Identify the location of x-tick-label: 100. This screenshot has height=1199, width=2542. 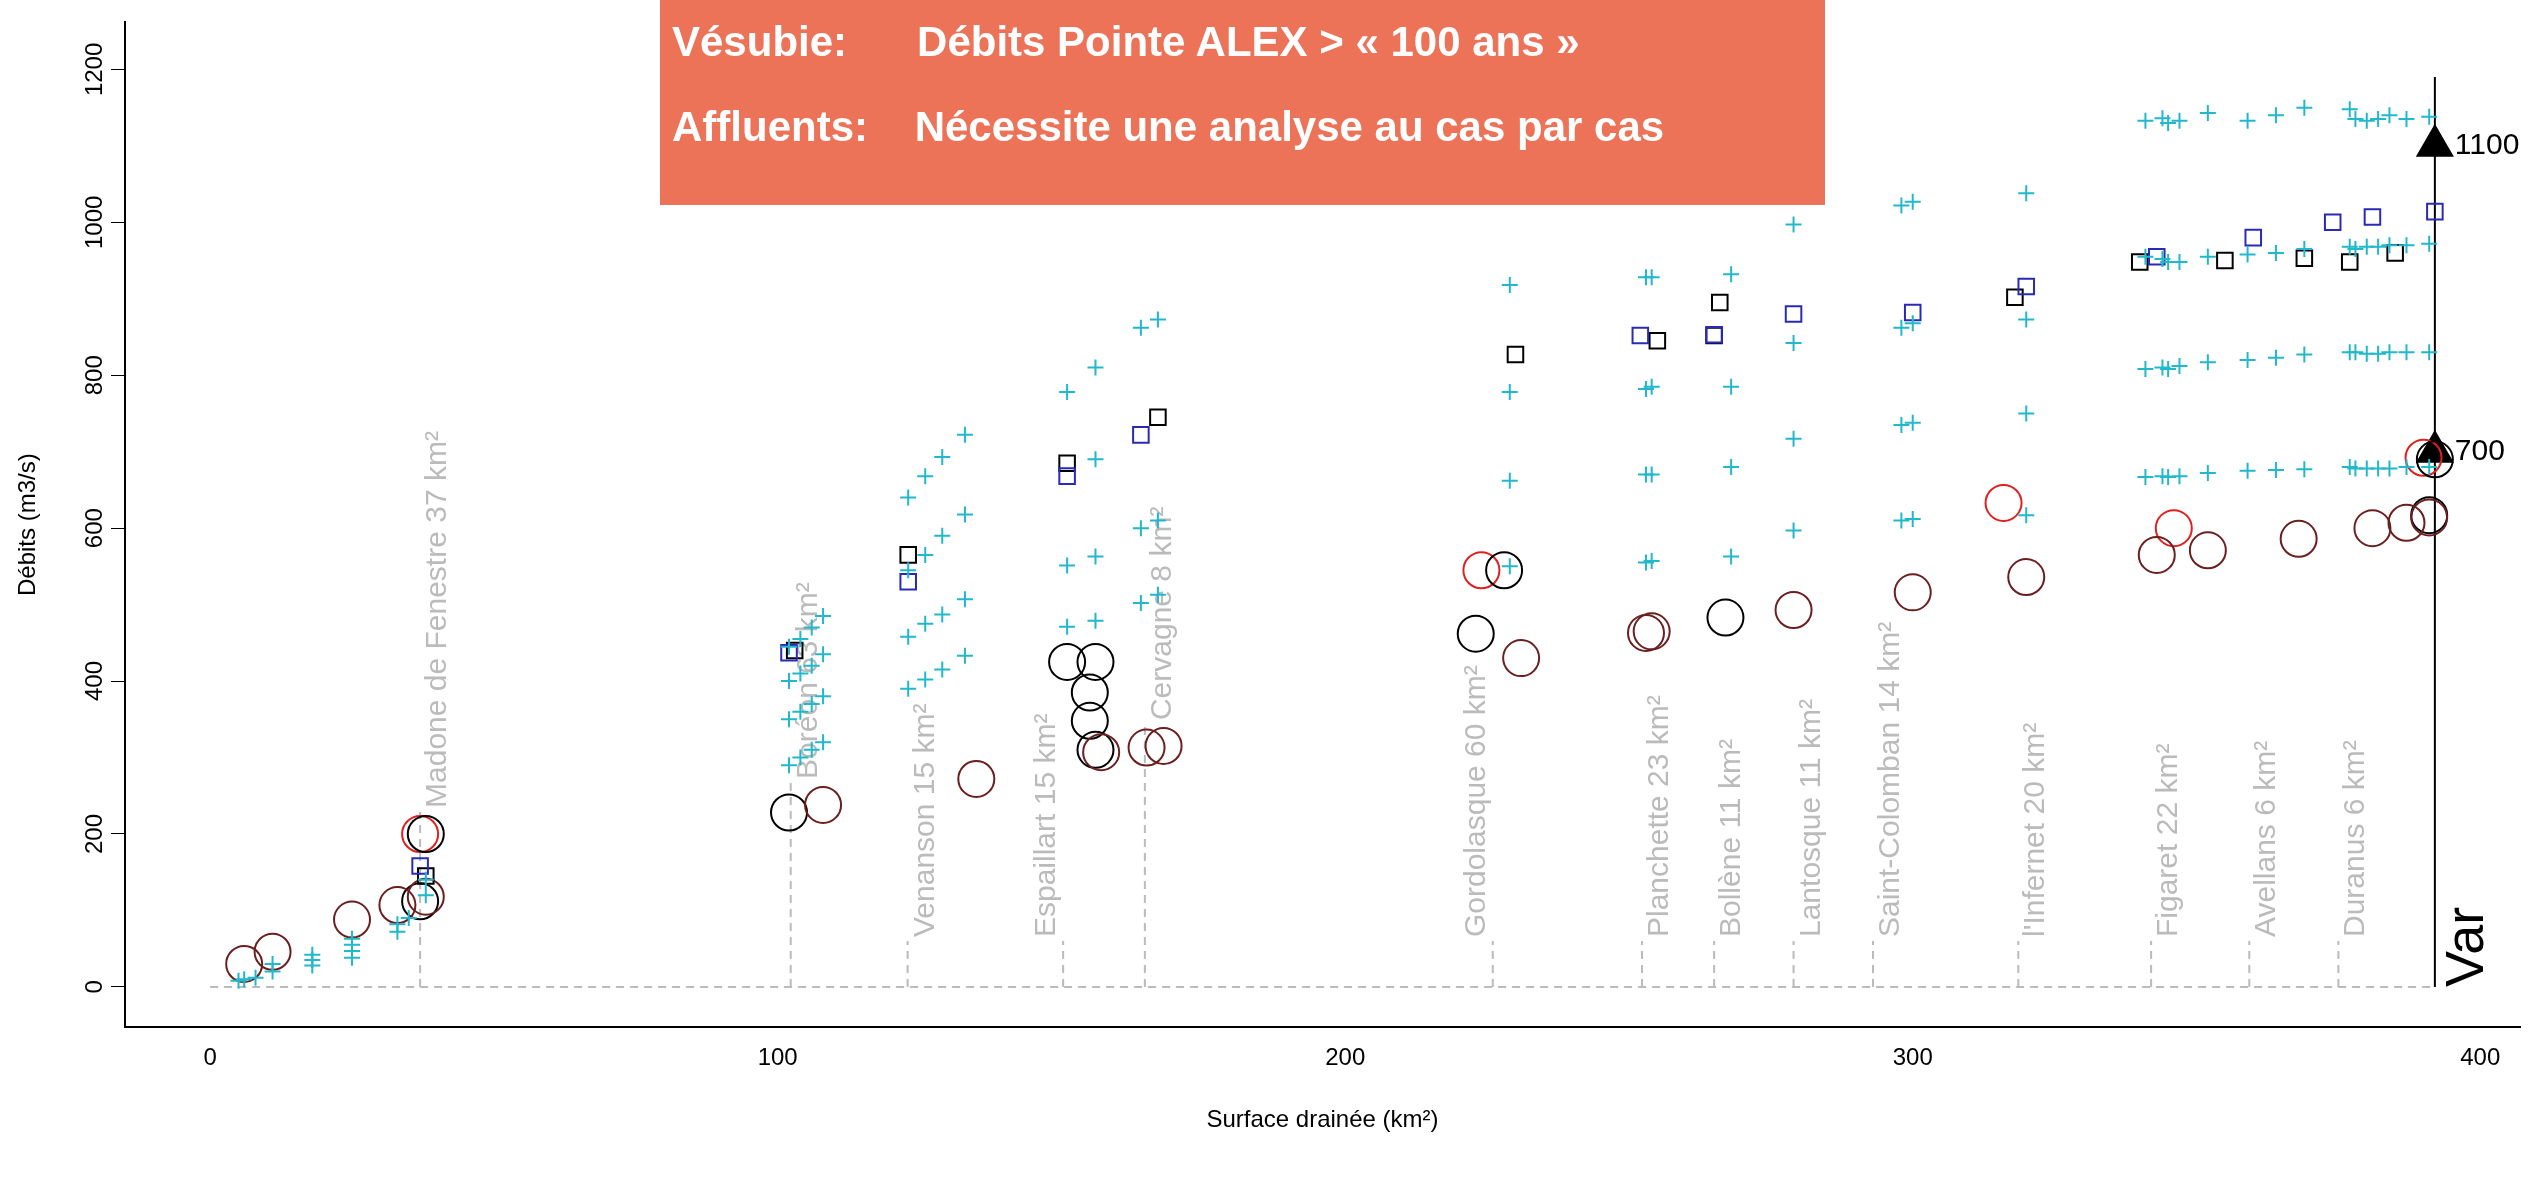
(777, 1057).